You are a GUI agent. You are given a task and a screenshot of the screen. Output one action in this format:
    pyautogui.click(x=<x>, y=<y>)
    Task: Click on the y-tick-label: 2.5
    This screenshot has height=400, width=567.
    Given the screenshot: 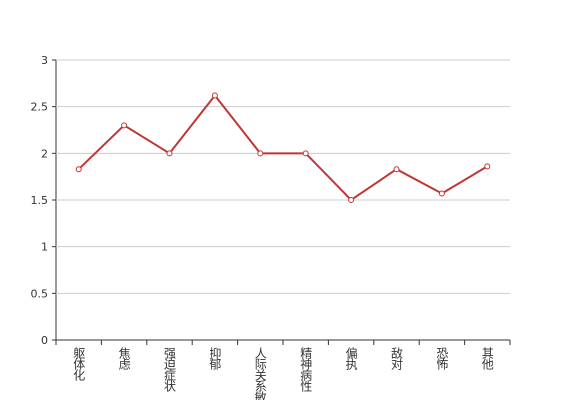 What is the action you would take?
    pyautogui.click(x=40, y=107)
    